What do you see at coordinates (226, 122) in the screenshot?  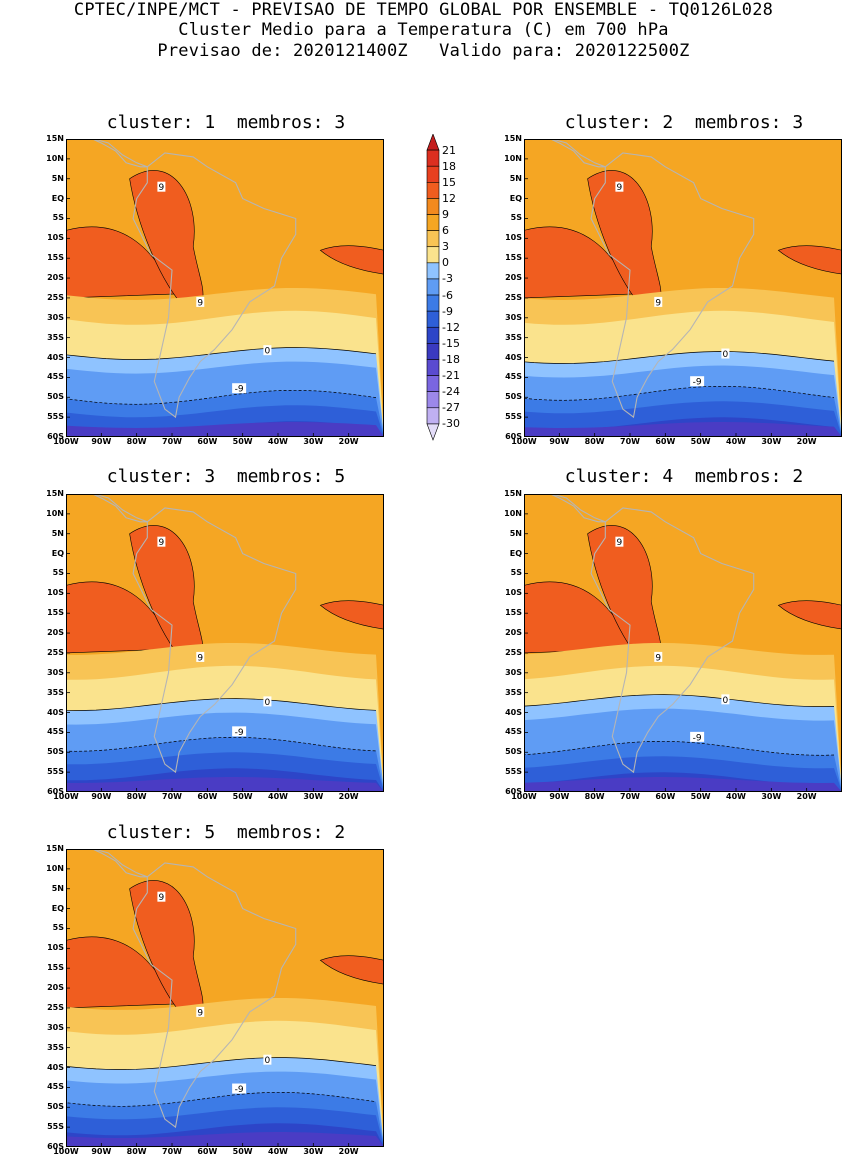 I see `panel-title-1: cluster: 1 membros: 3` at bounding box center [226, 122].